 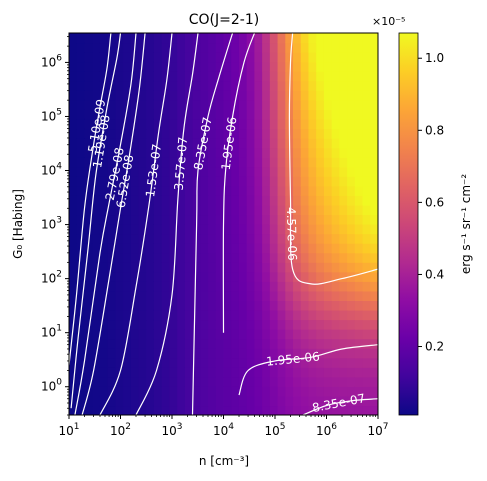 What do you see at coordinates (223, 426) in the screenshot?
I see `x-axis-ticks: 101 102 103 104 105 106 107` at bounding box center [223, 426].